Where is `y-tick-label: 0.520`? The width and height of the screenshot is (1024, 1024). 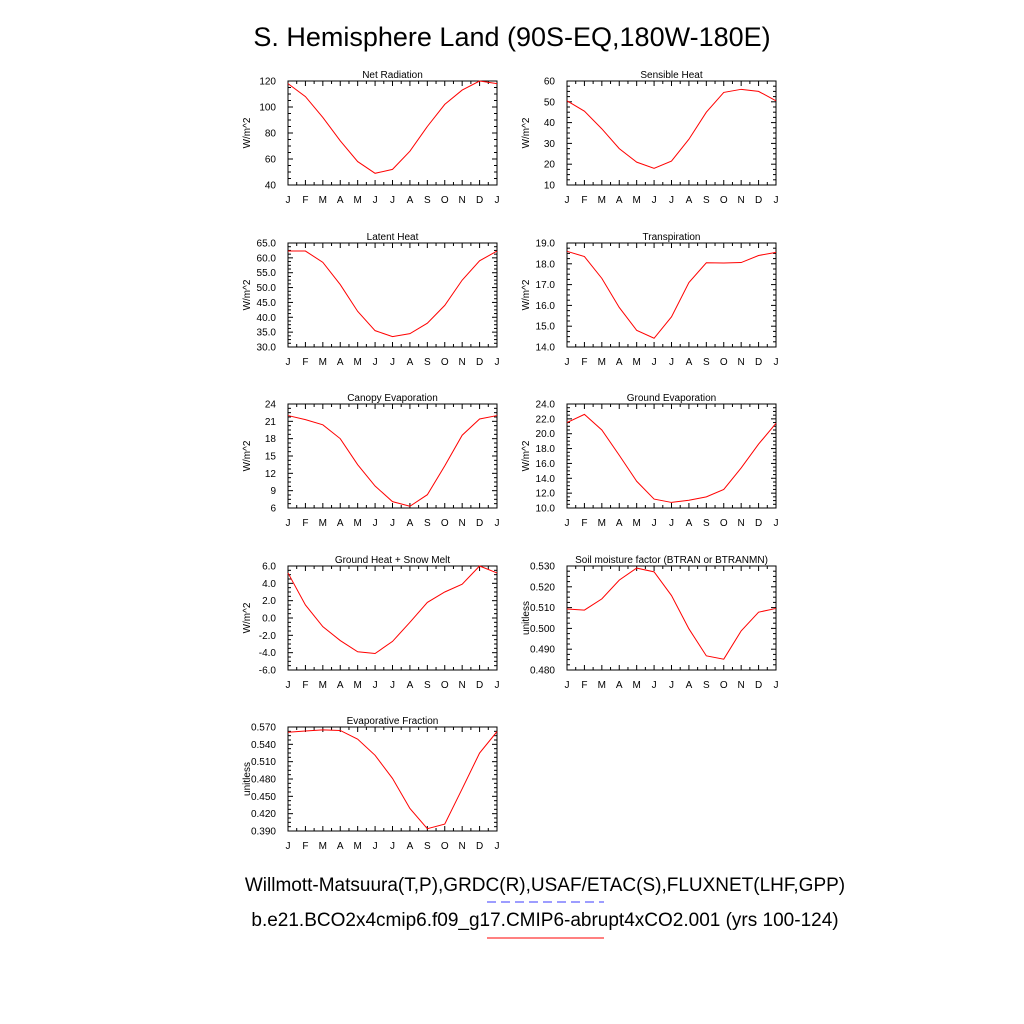
y-tick-label: 0.520 is located at coordinates (542, 587).